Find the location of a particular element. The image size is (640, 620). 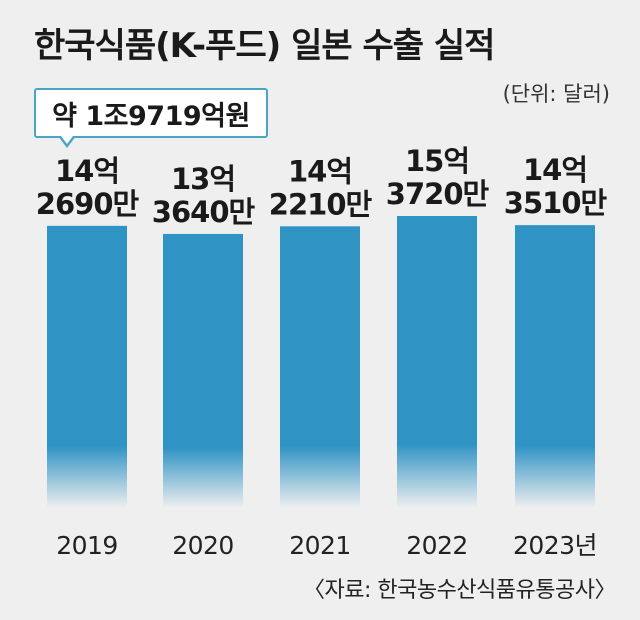

source-note: 〈자료: 한국농수산식품유통공사〉 is located at coordinates (459, 590).